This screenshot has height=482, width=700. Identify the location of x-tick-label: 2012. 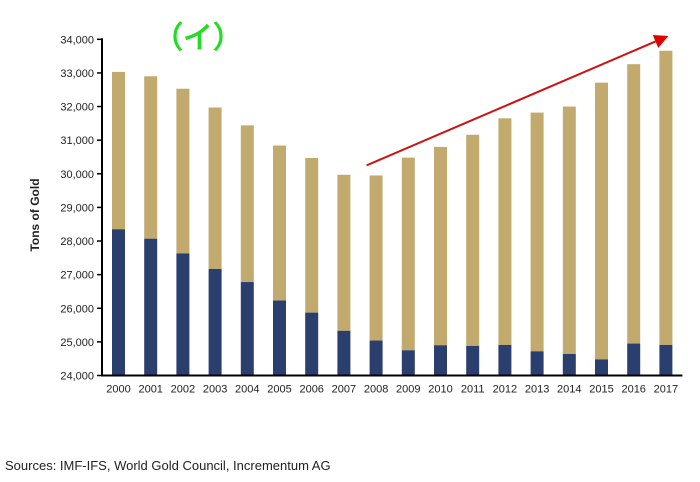
(505, 390).